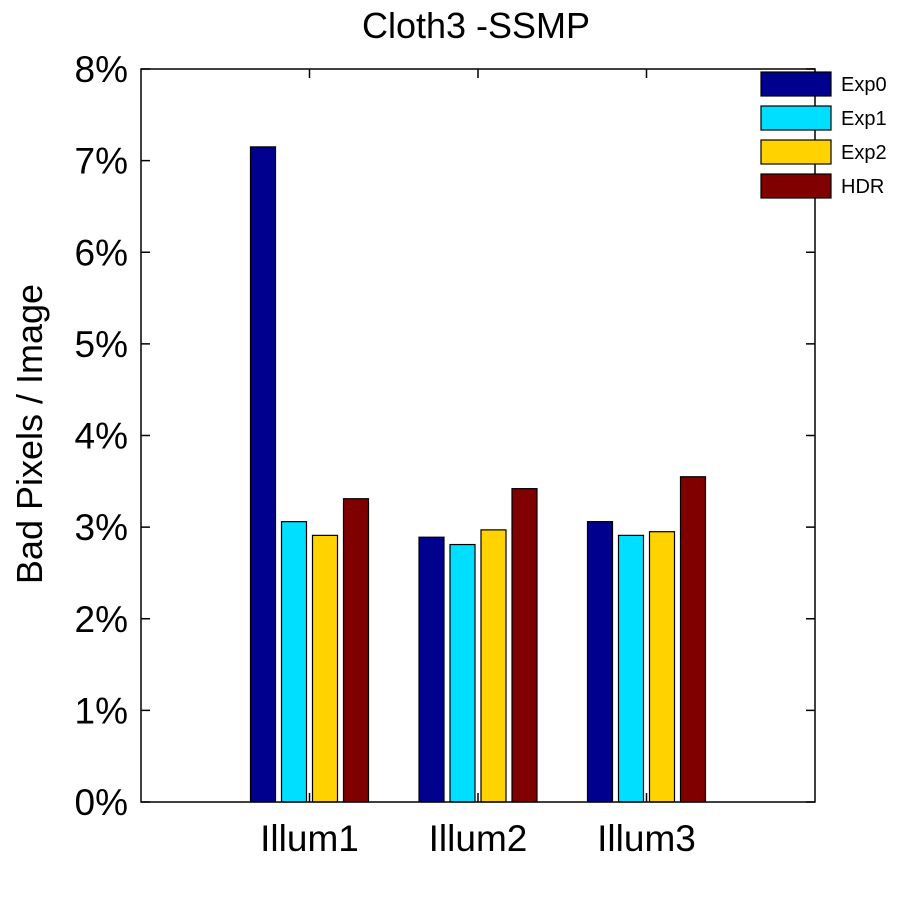  I want to click on y-tick-label: 6%, so click(101, 252).